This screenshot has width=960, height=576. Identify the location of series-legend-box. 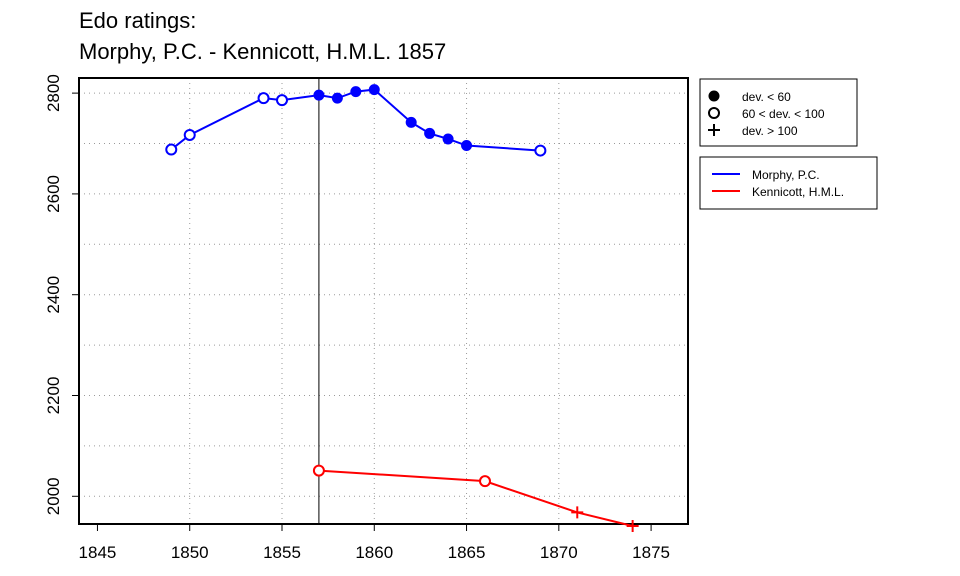
(788, 183).